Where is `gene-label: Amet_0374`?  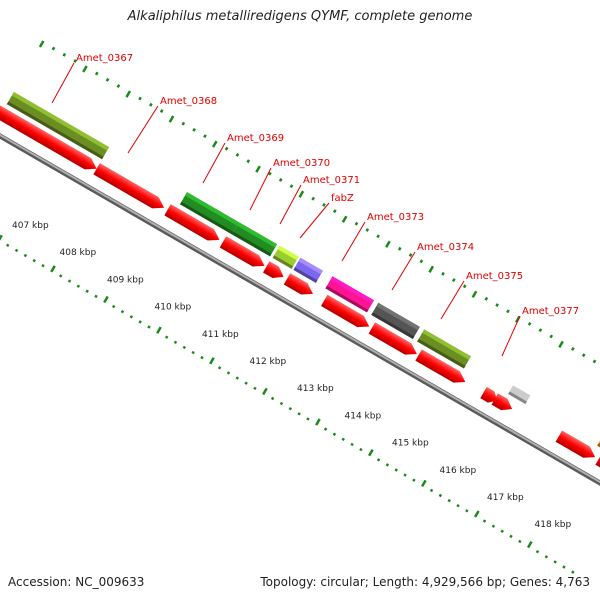
gene-label: Amet_0374 is located at coordinates (445, 247).